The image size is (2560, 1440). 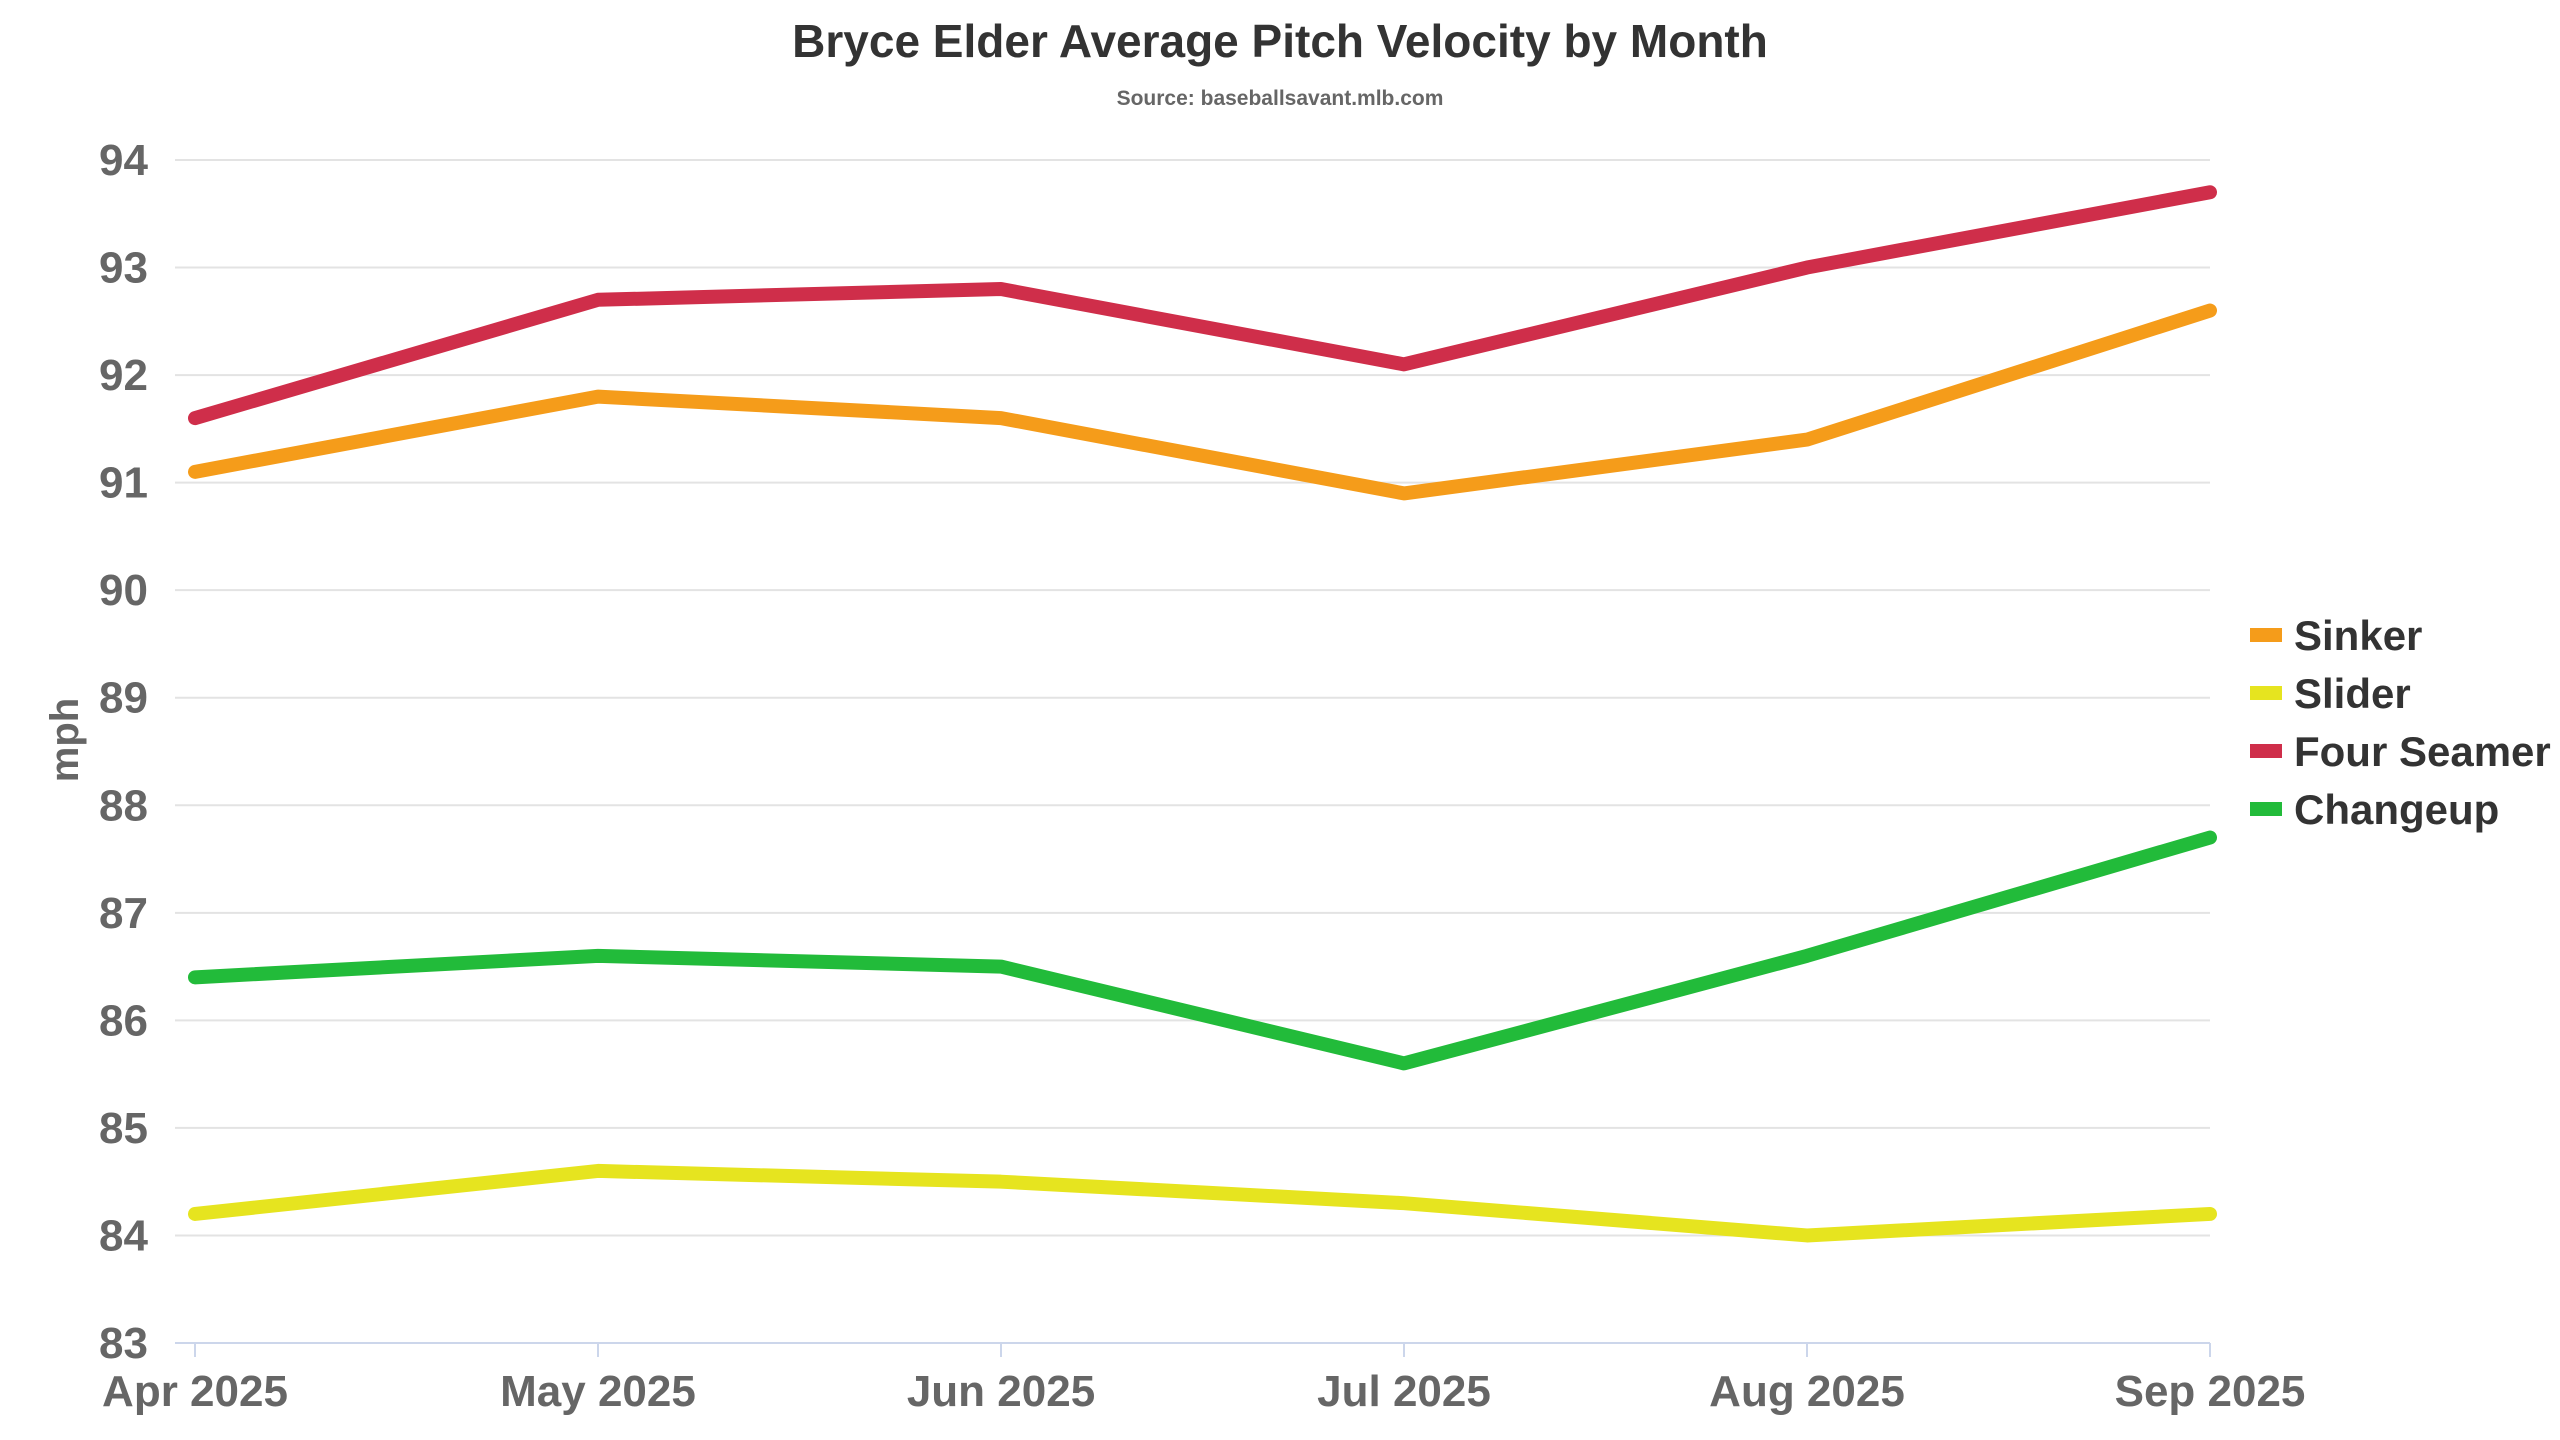 I want to click on y-tick-label: 93, so click(x=123, y=268).